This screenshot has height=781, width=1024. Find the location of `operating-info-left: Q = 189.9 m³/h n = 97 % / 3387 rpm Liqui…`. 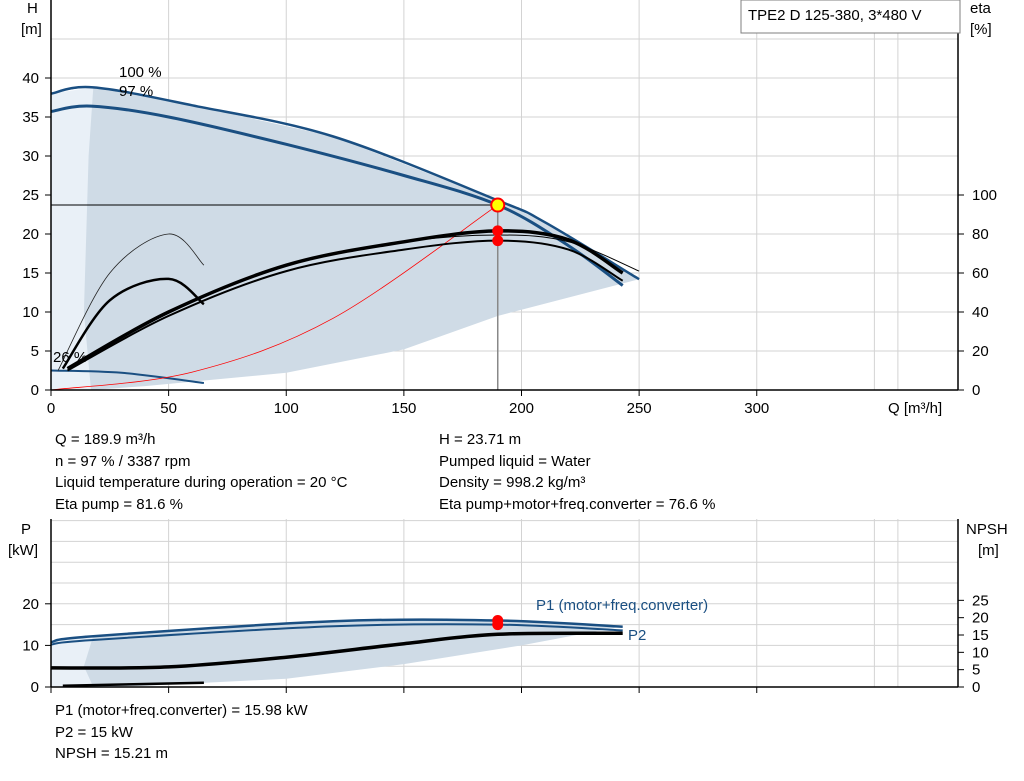

operating-info-left: Q = 189.9 m³/h n = 97 % / 3387 rpm Liqui… is located at coordinates (201, 472).